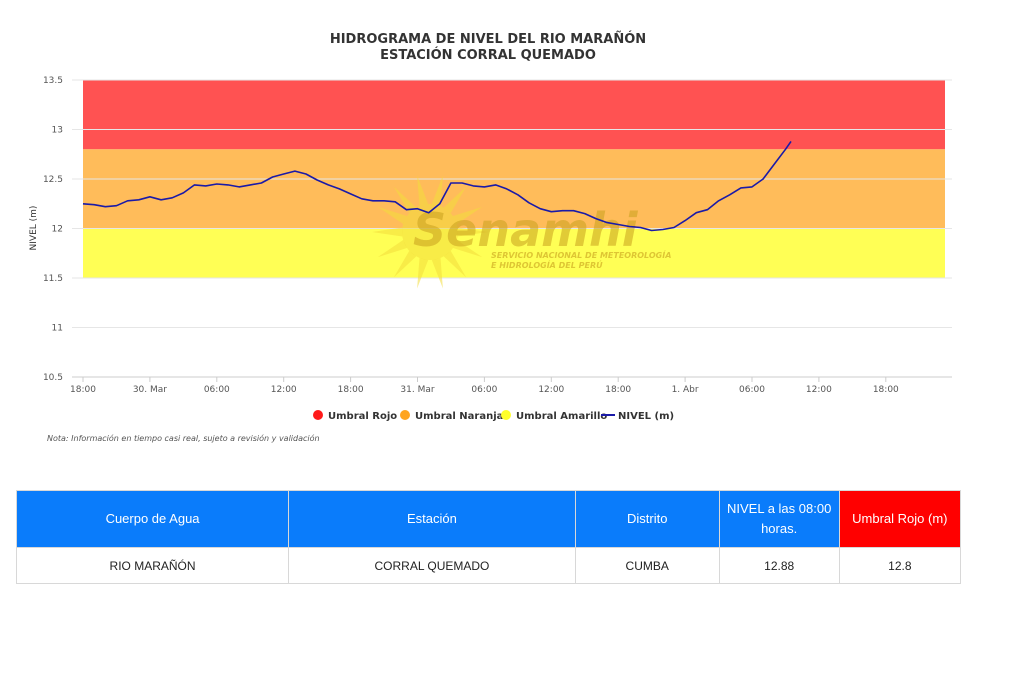  I want to click on legend-item-label: Umbral Naranja, so click(459, 416).